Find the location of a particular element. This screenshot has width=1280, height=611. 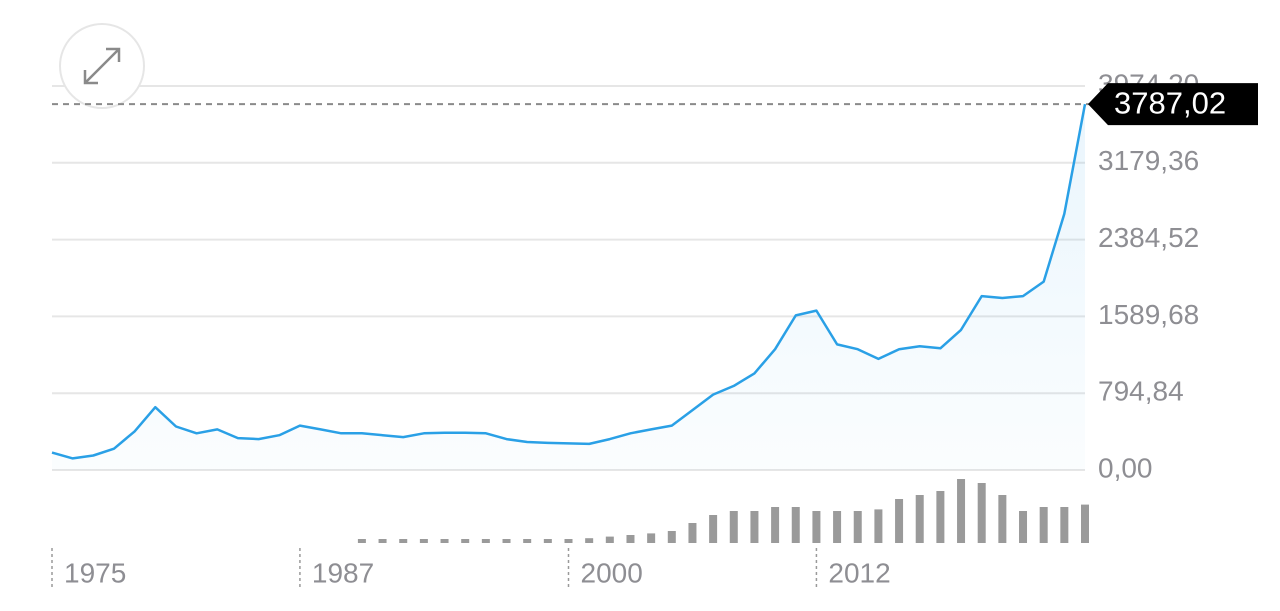

y-tick-label: 3179,36 is located at coordinates (1148, 160).